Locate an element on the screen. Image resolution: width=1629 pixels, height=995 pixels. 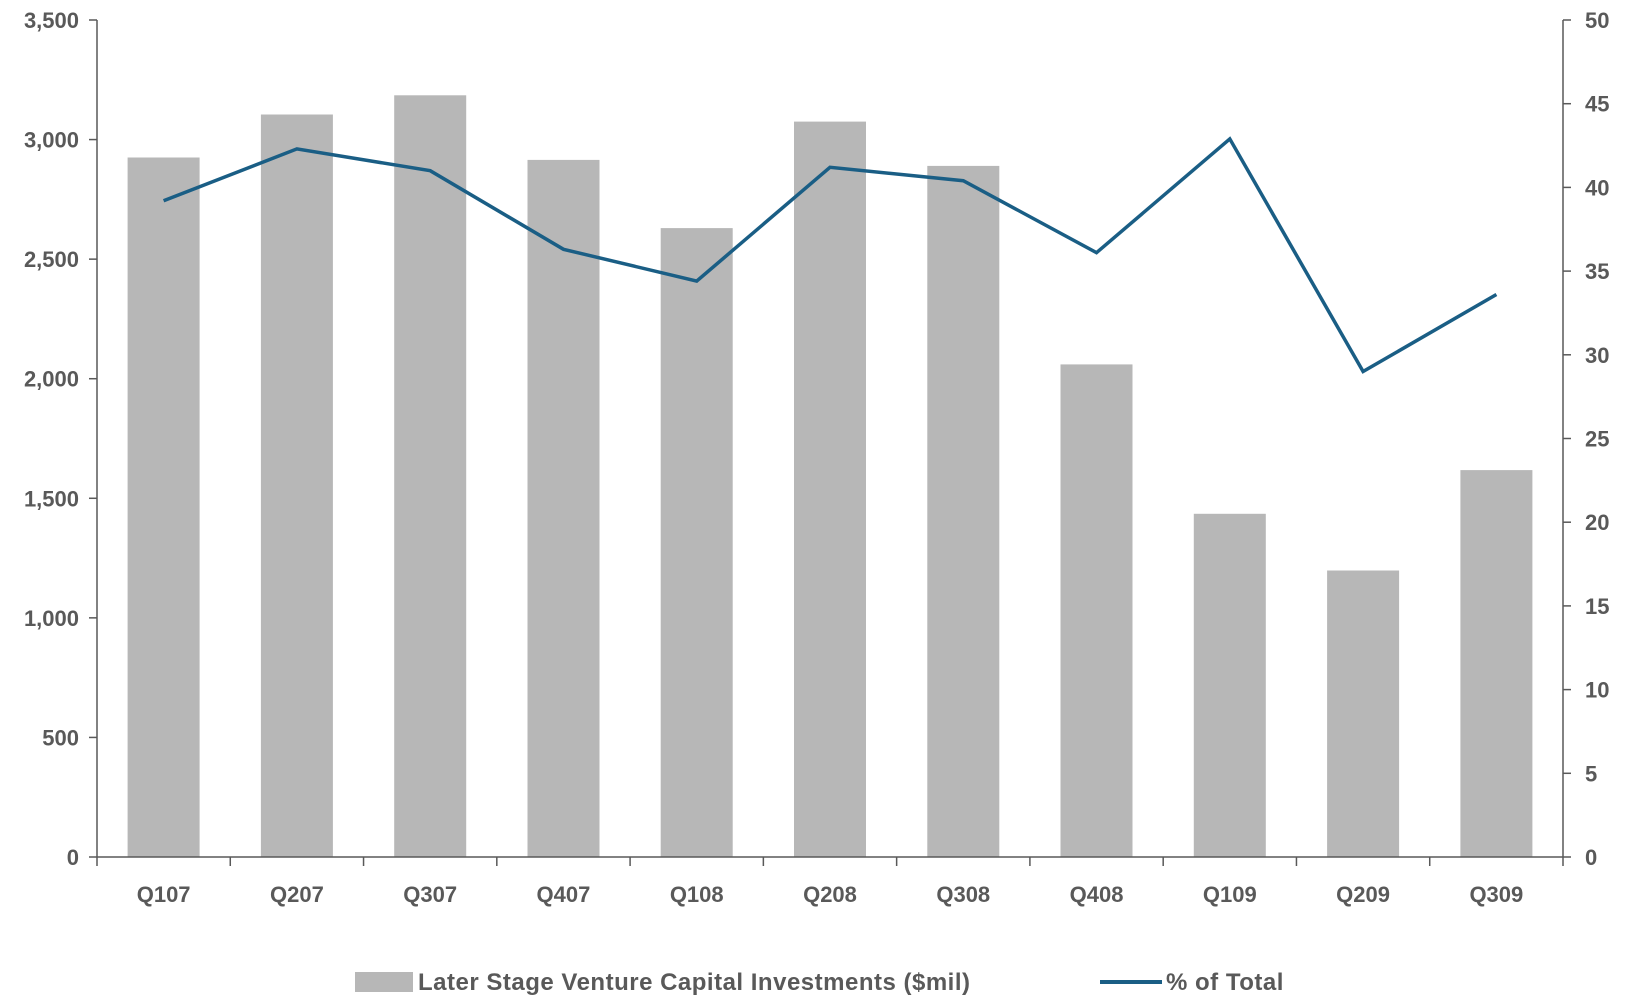
right-tick-label: 50 is located at coordinates (1597, 20).